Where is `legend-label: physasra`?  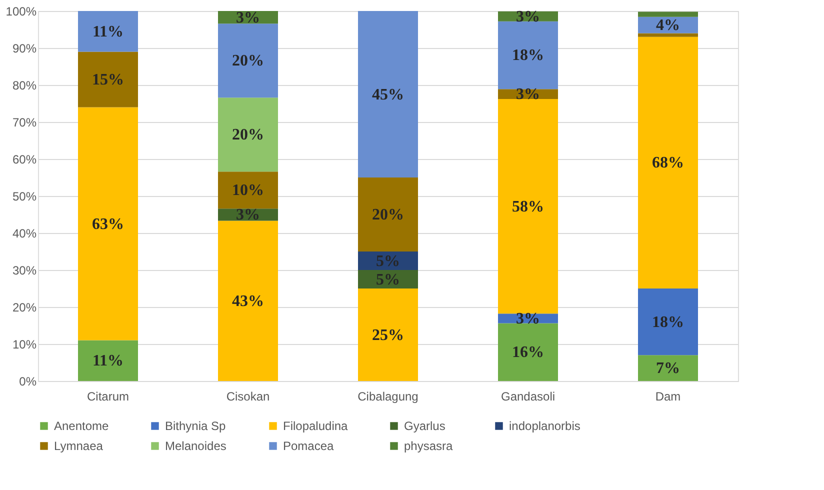
legend-label: physasra is located at coordinates (429, 446).